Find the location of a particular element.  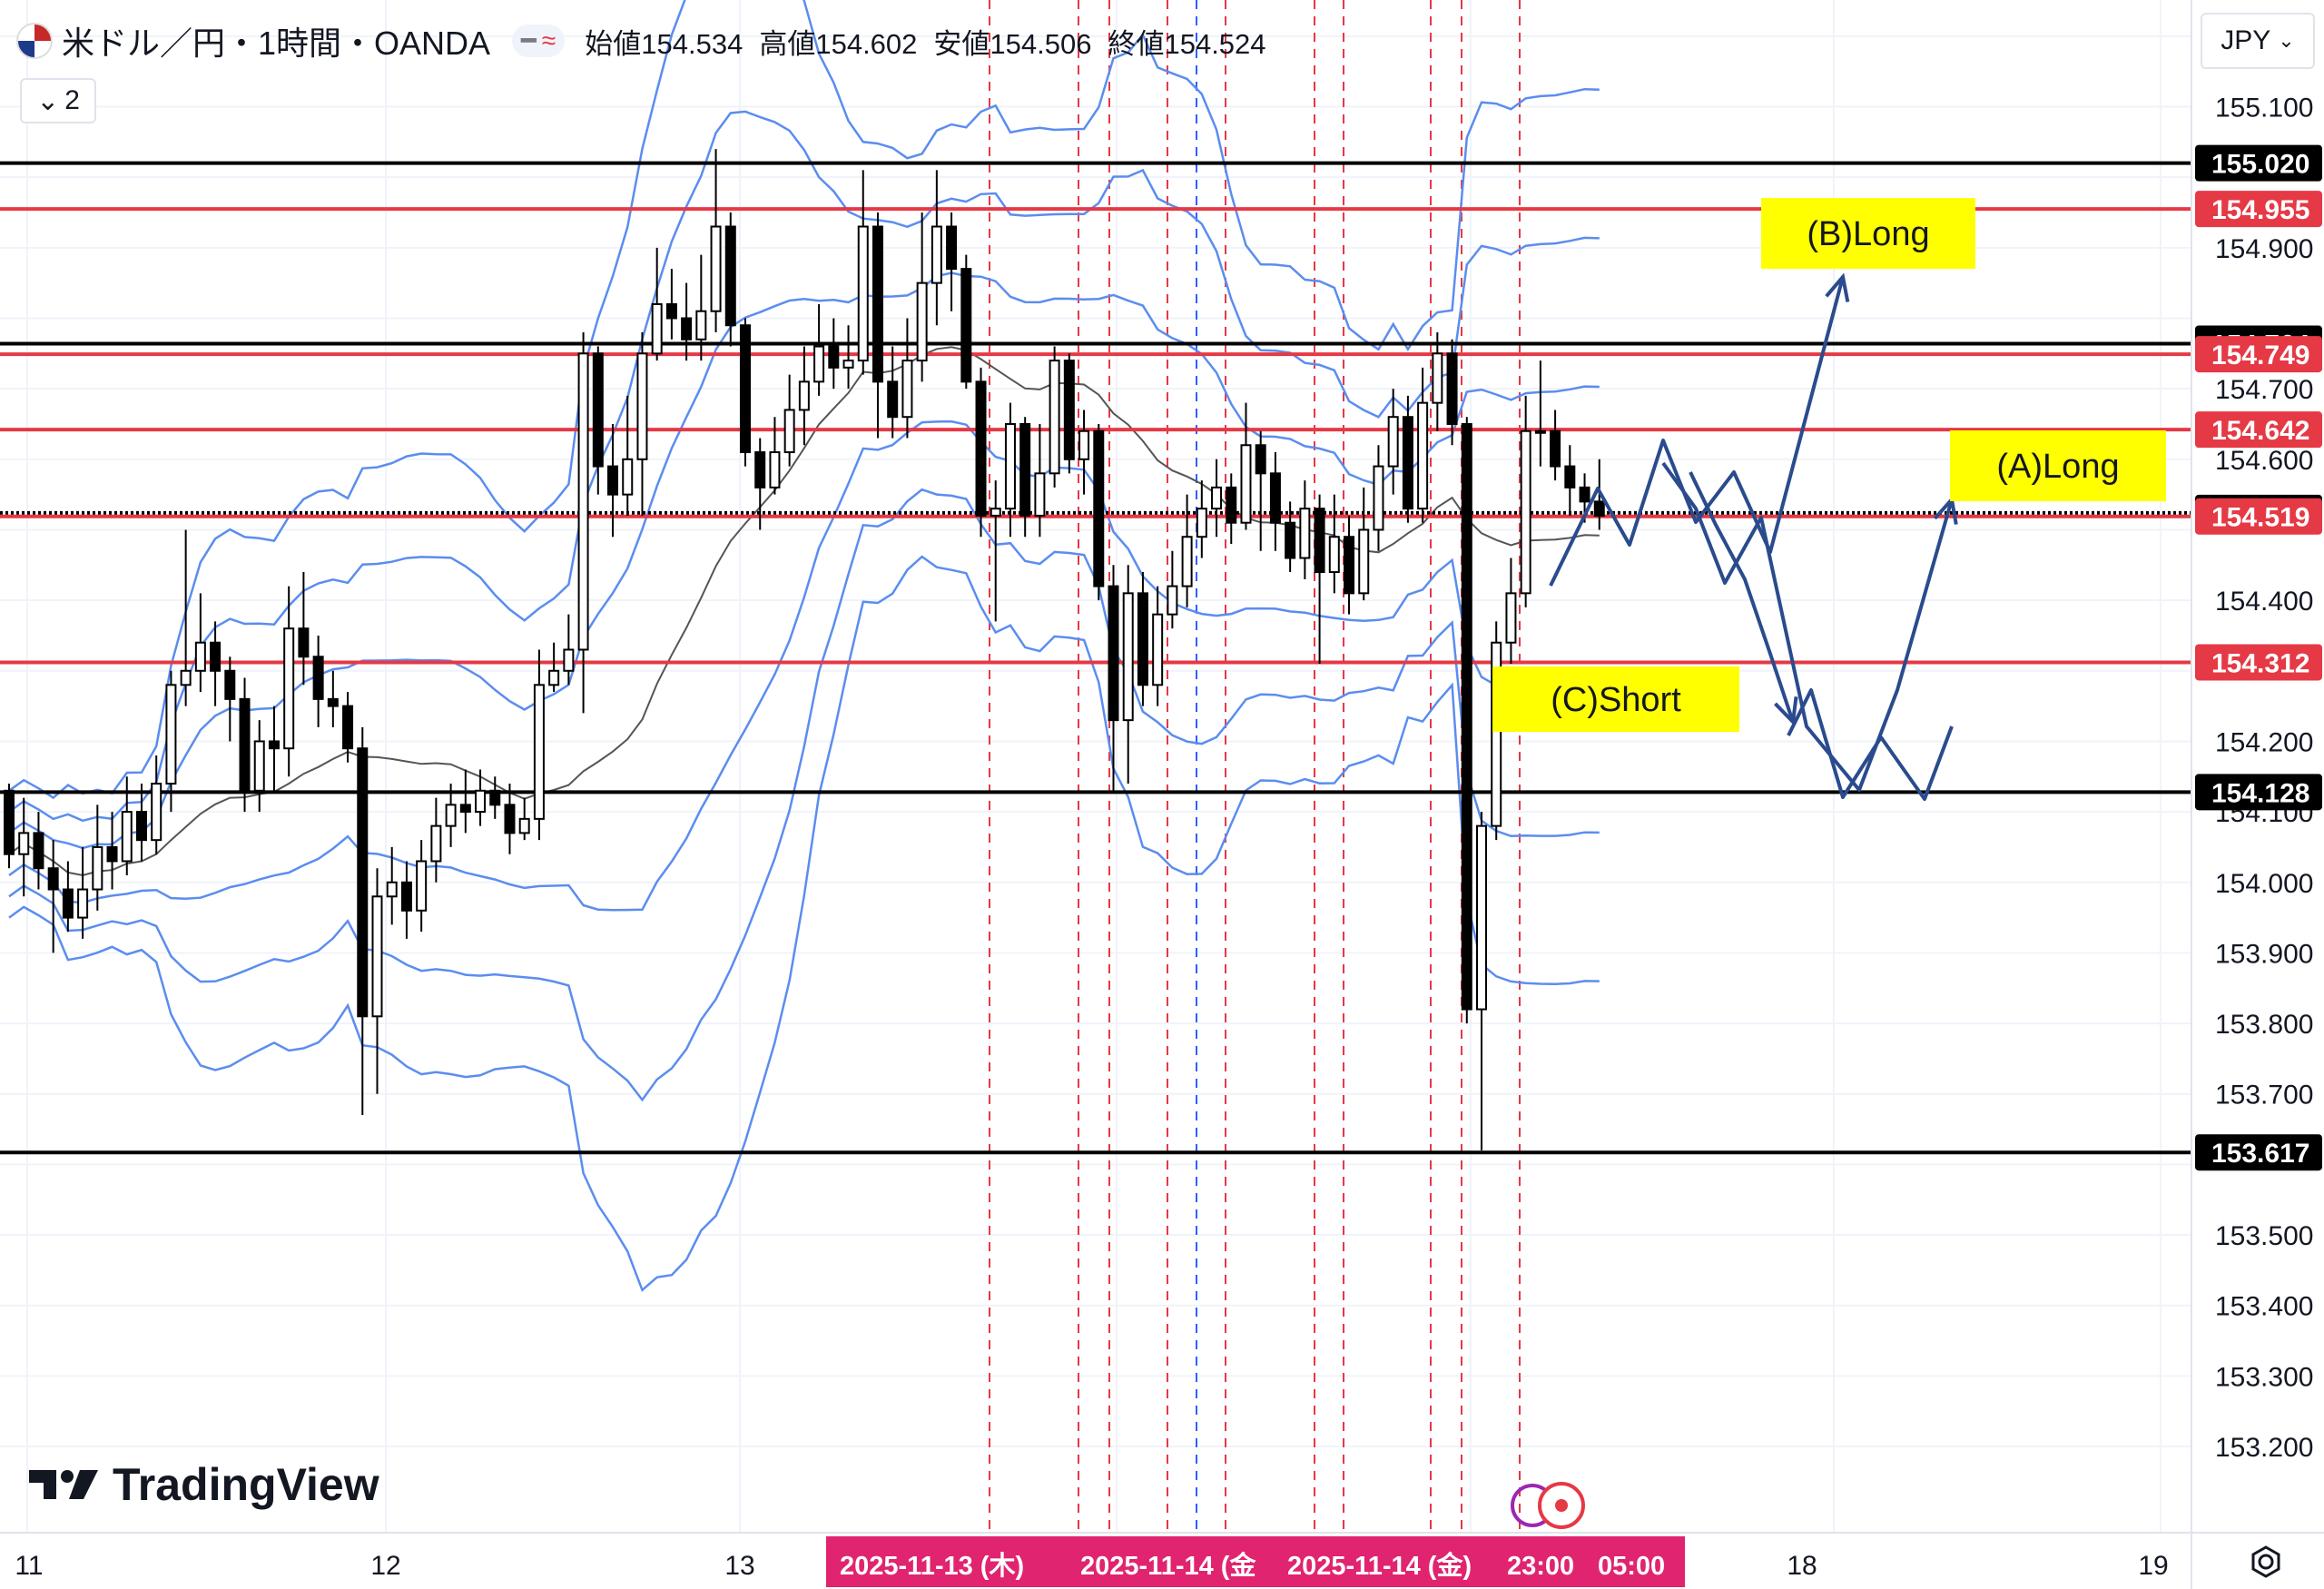

ohlc-open: 始値154.534 is located at coordinates (664, 43).